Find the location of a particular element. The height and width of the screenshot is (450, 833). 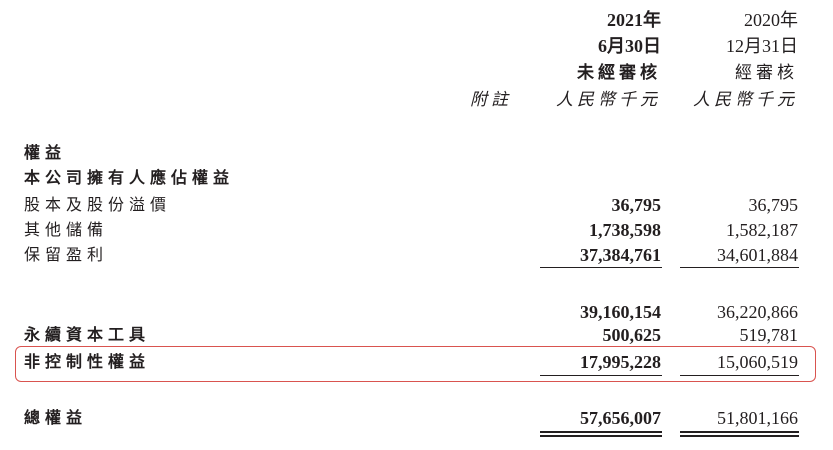

highlight-box is located at coordinates (415, 364).